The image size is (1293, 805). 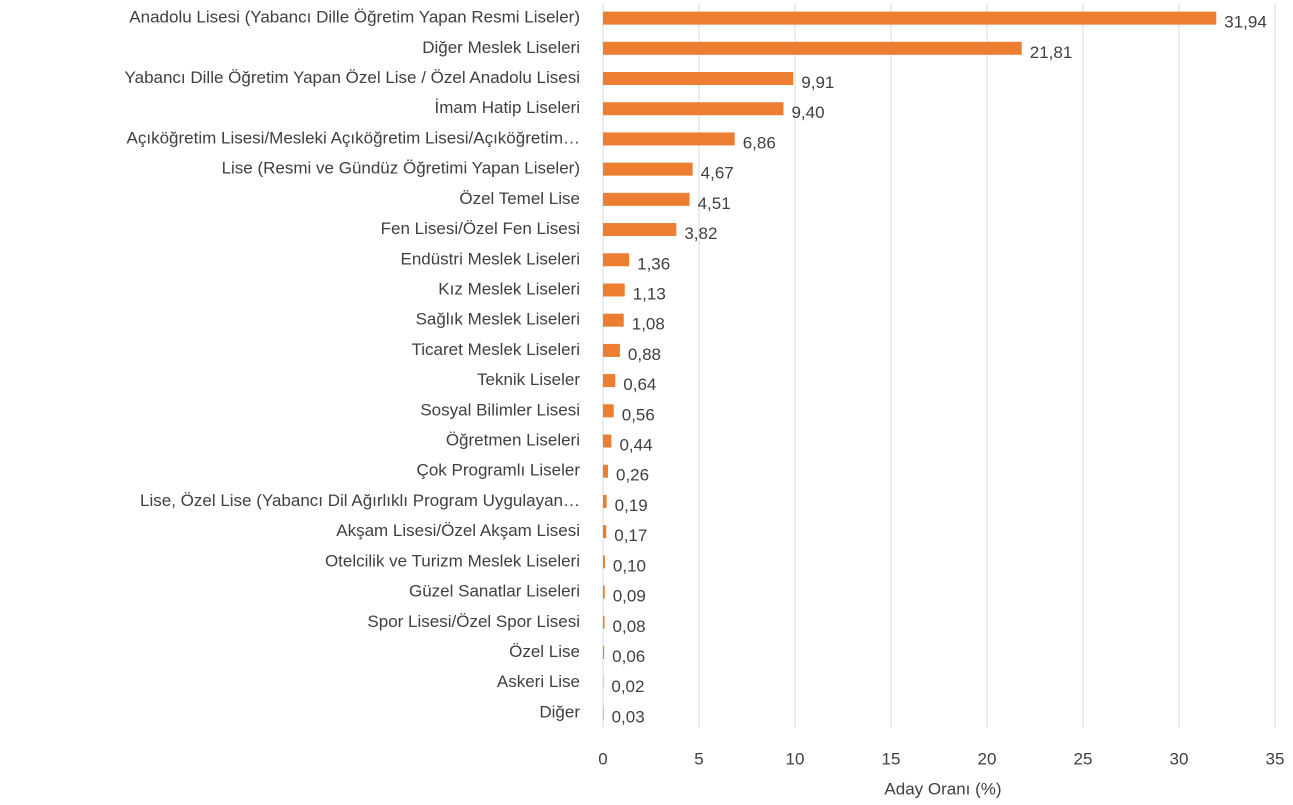 I want to click on data-label: 0,26, so click(x=632, y=475).